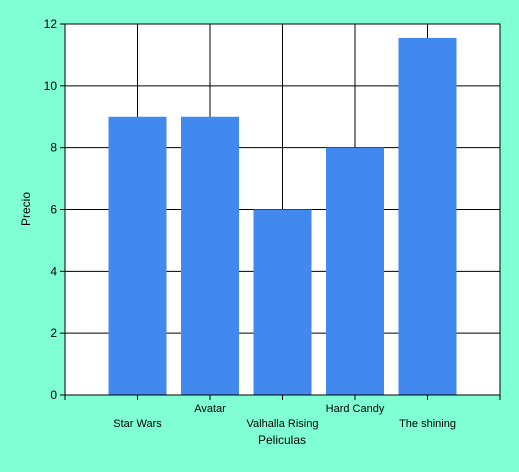 The image size is (519, 472). What do you see at coordinates (51, 24) in the screenshot?
I see `y-tick-label: 12` at bounding box center [51, 24].